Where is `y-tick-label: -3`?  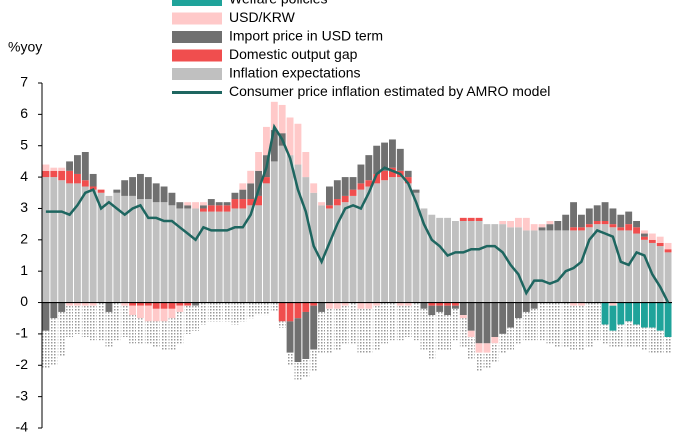 y-tick-label: -3 is located at coordinates (22, 395).